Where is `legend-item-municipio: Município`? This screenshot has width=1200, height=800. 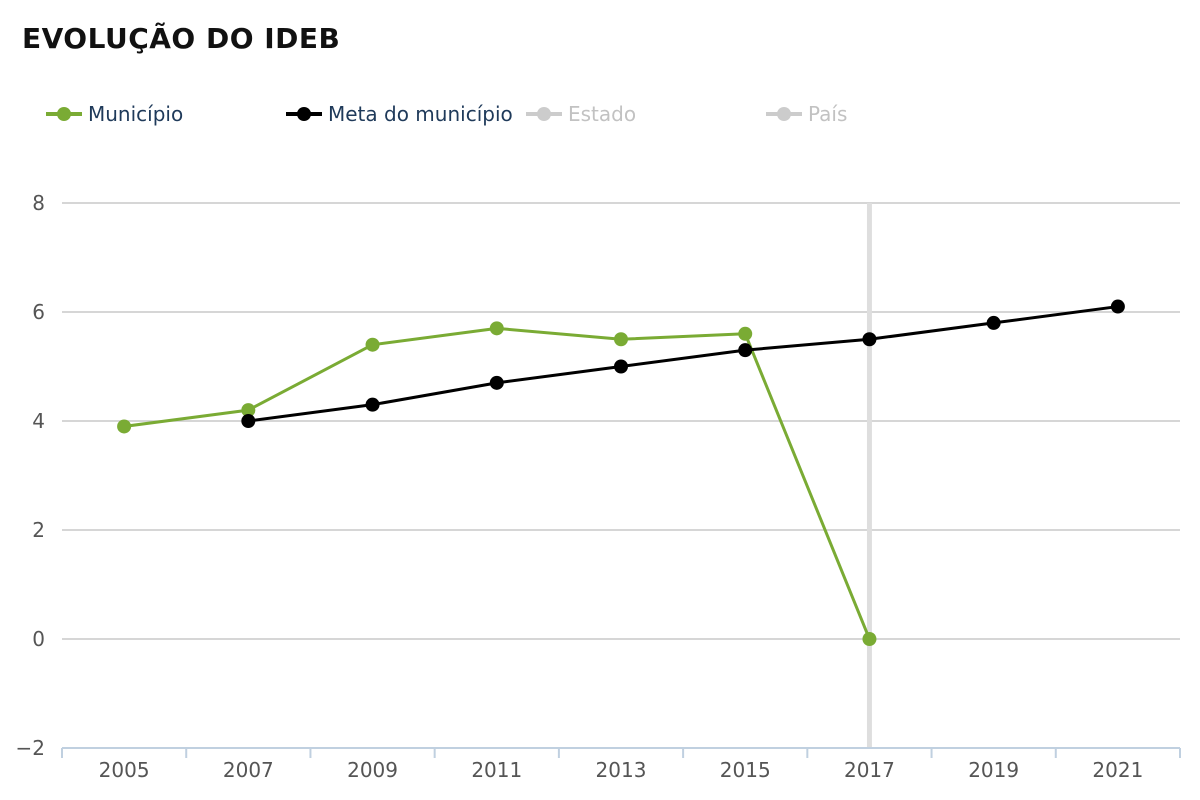 legend-item-municipio: Município is located at coordinates (114, 114).